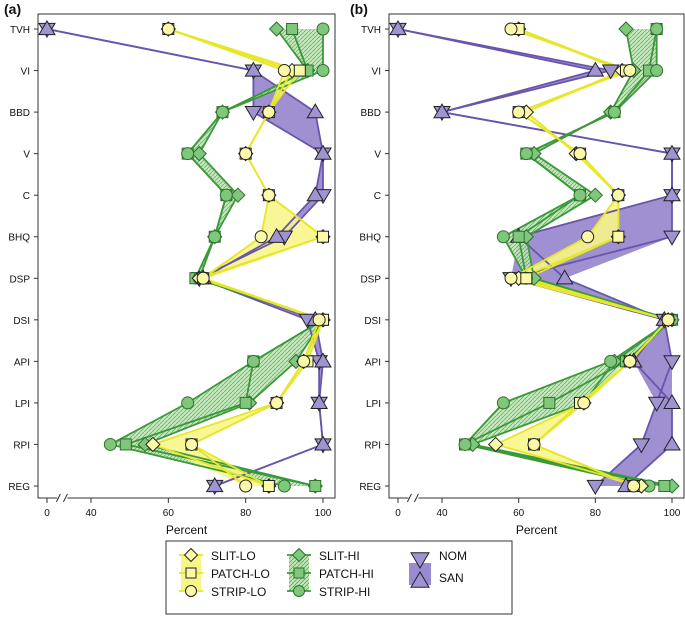 The height and width of the screenshot is (626, 685). What do you see at coordinates (214, 485) in the screenshot?
I see `point-san-reg` at bounding box center [214, 485].